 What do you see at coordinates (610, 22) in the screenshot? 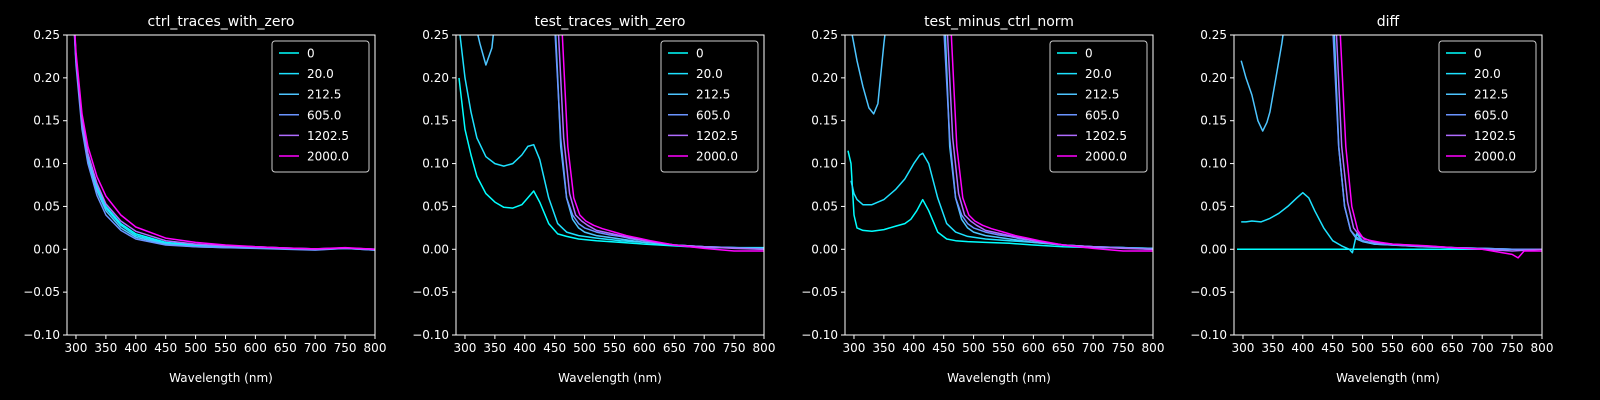
I see `chart-title: test_traces_with_zero` at bounding box center [610, 22].